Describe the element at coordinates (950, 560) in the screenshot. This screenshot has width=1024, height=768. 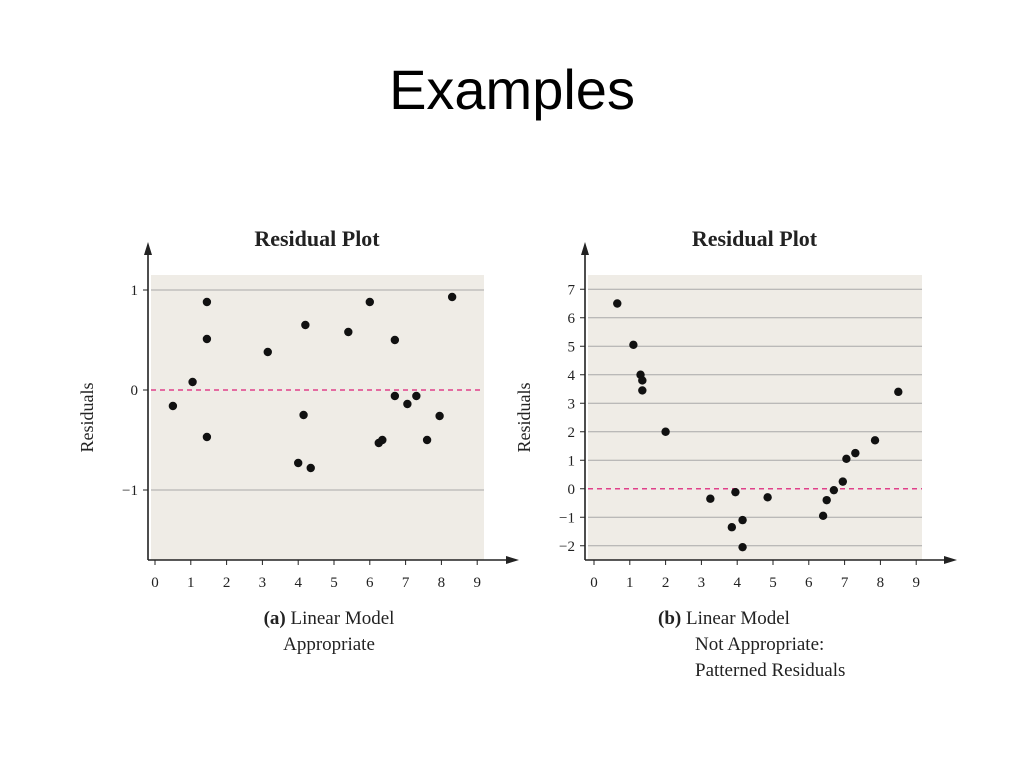
I see `x-axis-arrow-b` at that location.